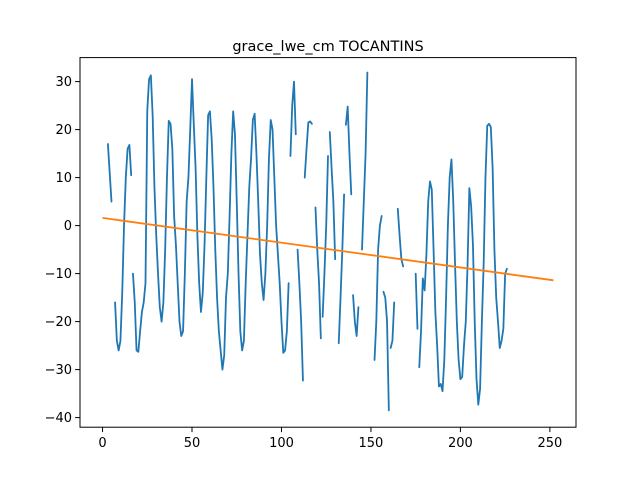 This screenshot has width=640, height=480. Describe the element at coordinates (58, 322) in the screenshot. I see `y-tick-label: −20` at that location.